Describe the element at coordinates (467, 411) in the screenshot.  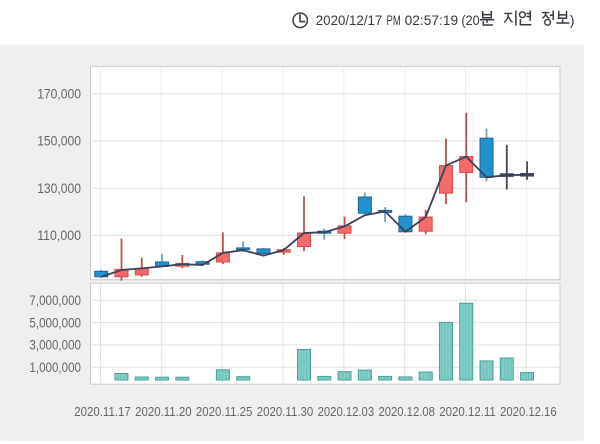
I see `svg-text: 2020.12.11` at that location.